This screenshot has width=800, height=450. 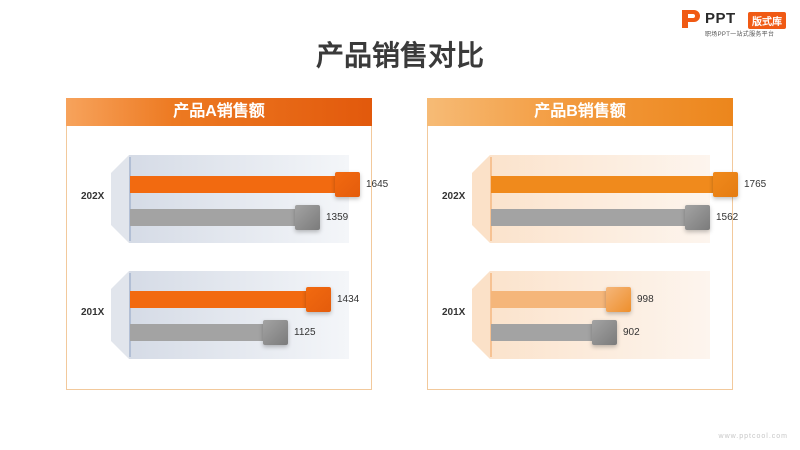 I want to click on data-label: 998, so click(x=645, y=299).